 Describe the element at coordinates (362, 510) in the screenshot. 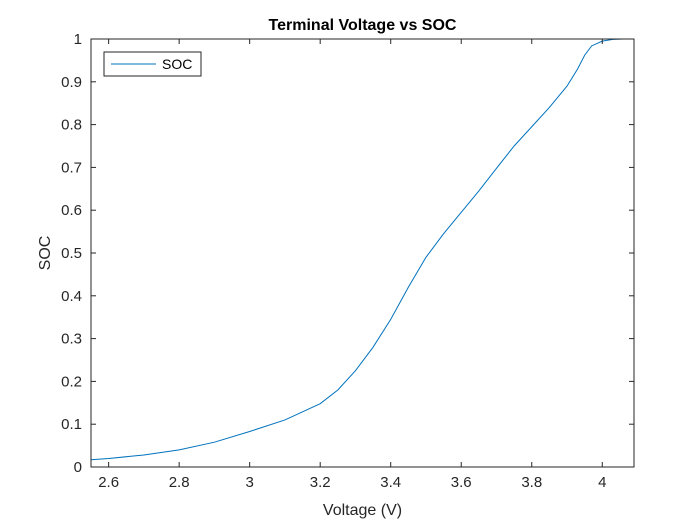

I see `x-axis-label: Voltage (V)` at that location.